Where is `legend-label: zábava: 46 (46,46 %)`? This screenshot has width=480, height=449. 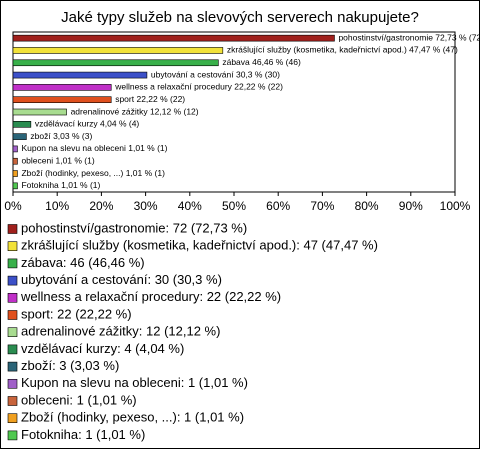 legend-label: zábava: 46 (46,46 %) is located at coordinates (83, 262).